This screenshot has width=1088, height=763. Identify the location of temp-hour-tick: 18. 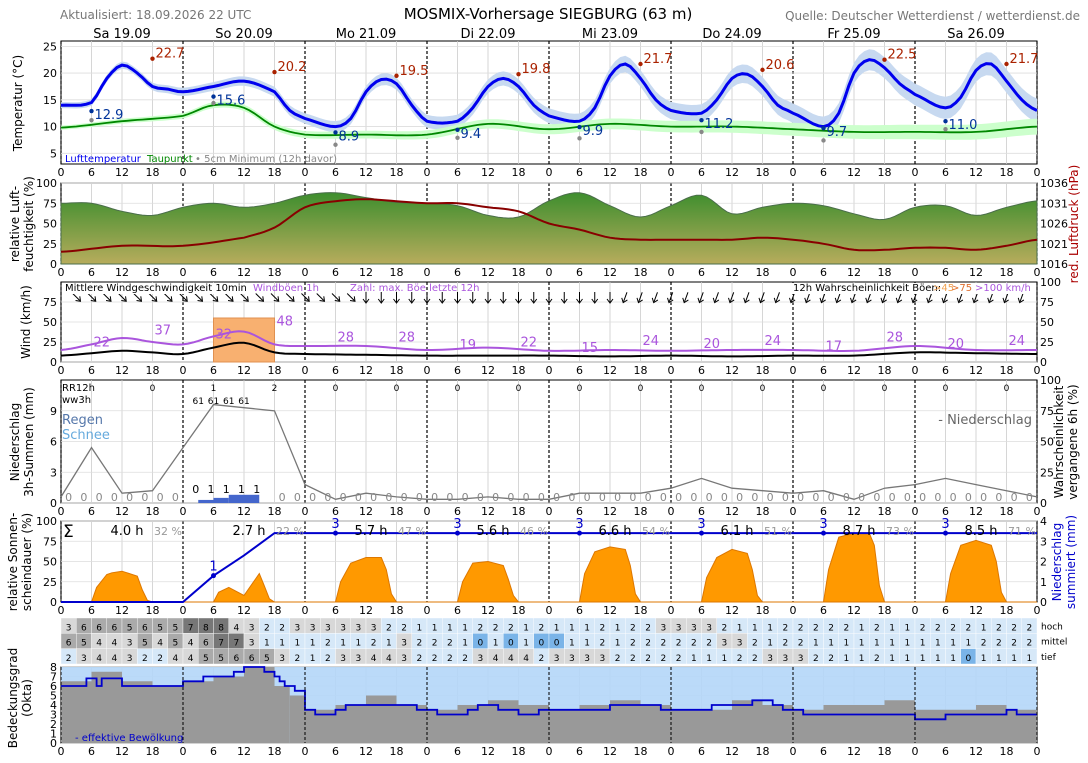
(275, 172).